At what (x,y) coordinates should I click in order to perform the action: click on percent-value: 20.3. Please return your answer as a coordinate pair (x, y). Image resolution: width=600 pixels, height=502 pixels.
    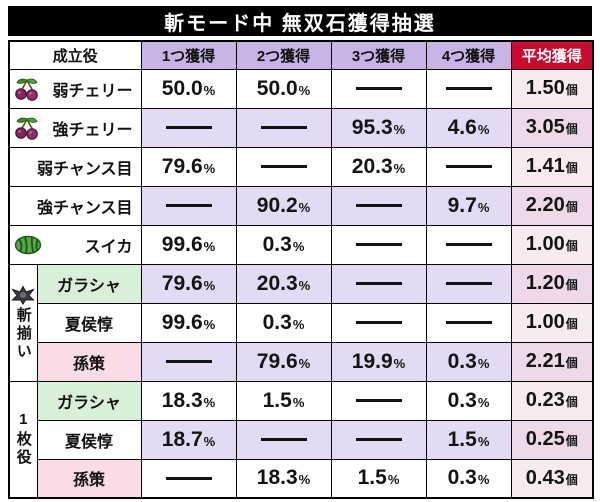
    Looking at the image, I should click on (277, 283).